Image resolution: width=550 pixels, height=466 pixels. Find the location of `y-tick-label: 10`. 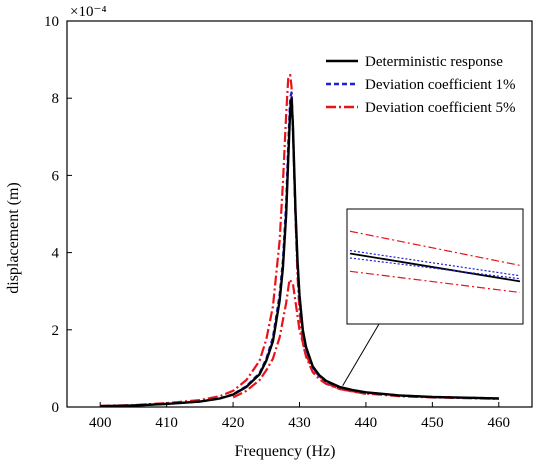

y-tick-label: 10 is located at coordinates (51, 22).